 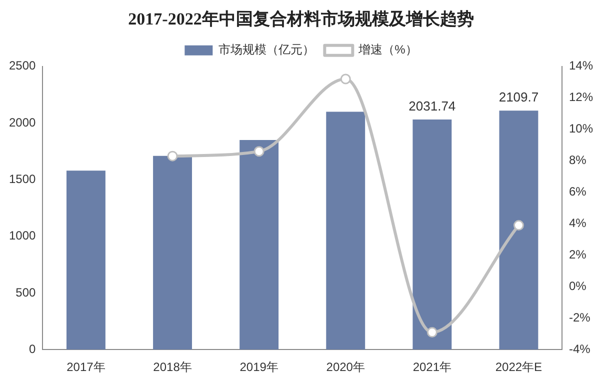 I want to click on data-label: 2031.74, so click(x=432, y=106).